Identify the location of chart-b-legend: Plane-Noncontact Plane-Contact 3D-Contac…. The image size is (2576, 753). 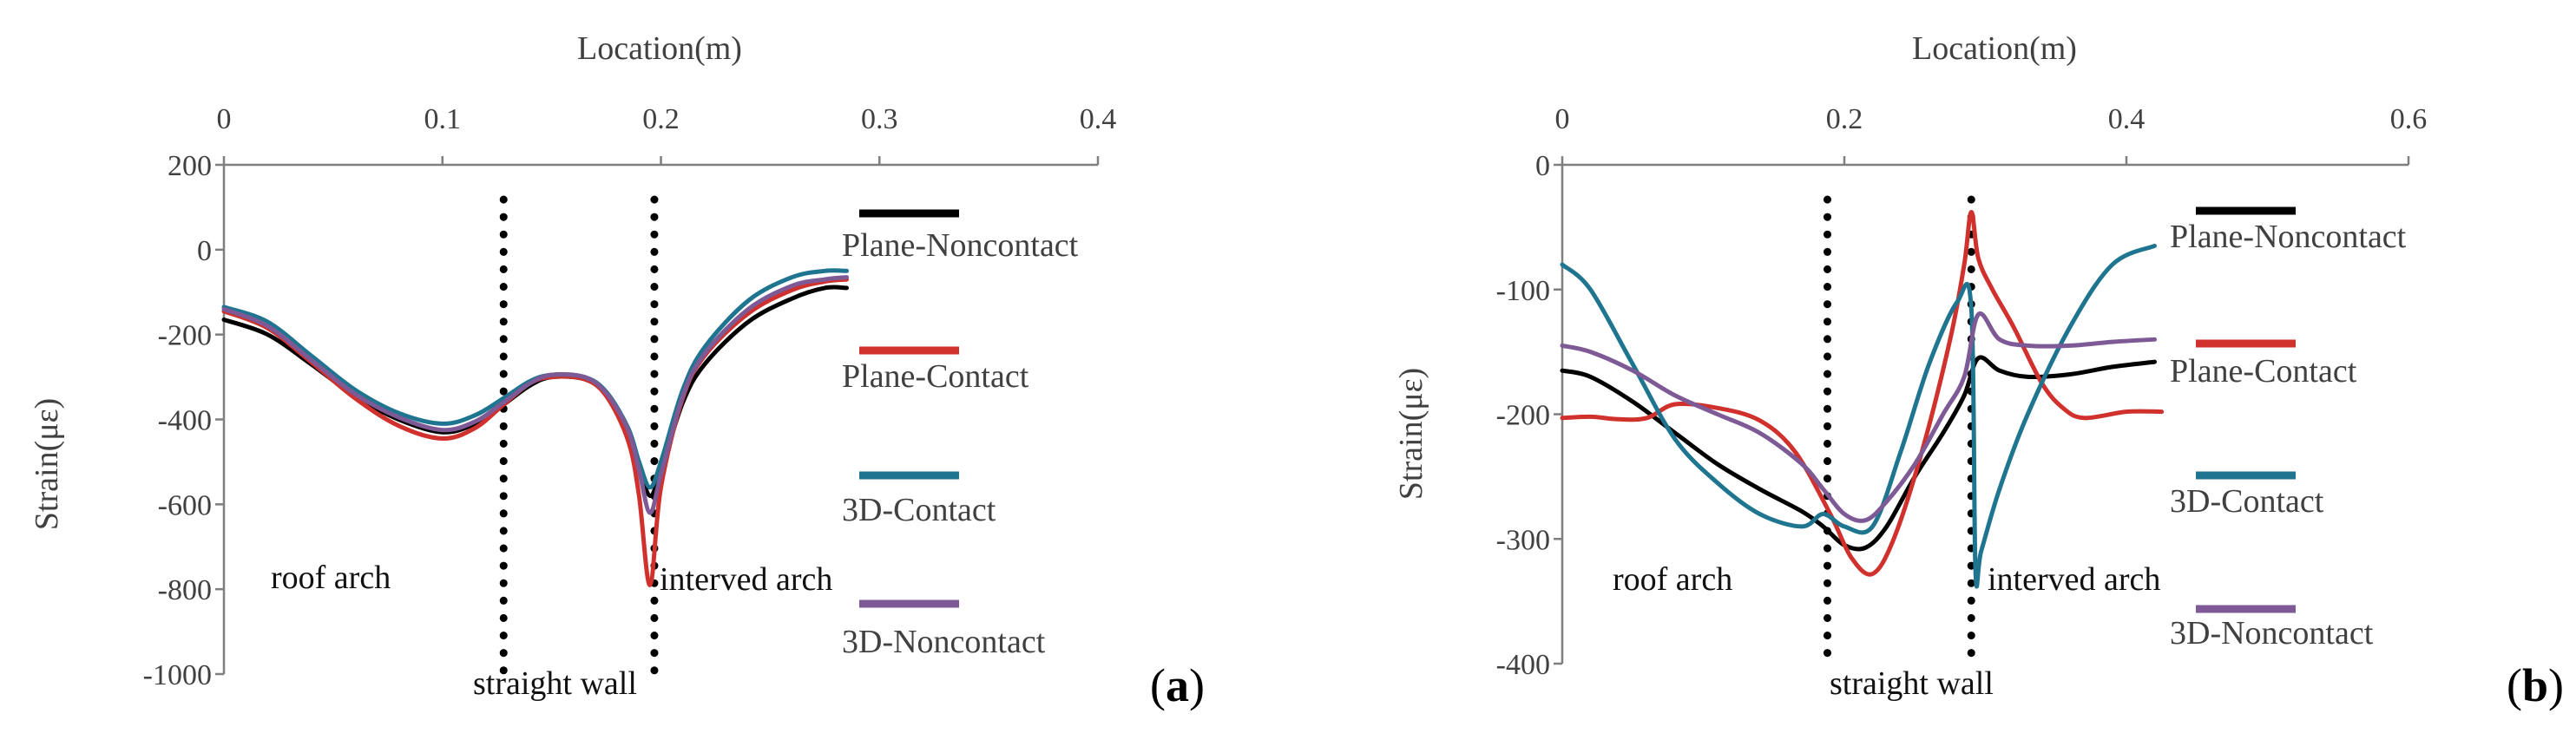
(2288, 429).